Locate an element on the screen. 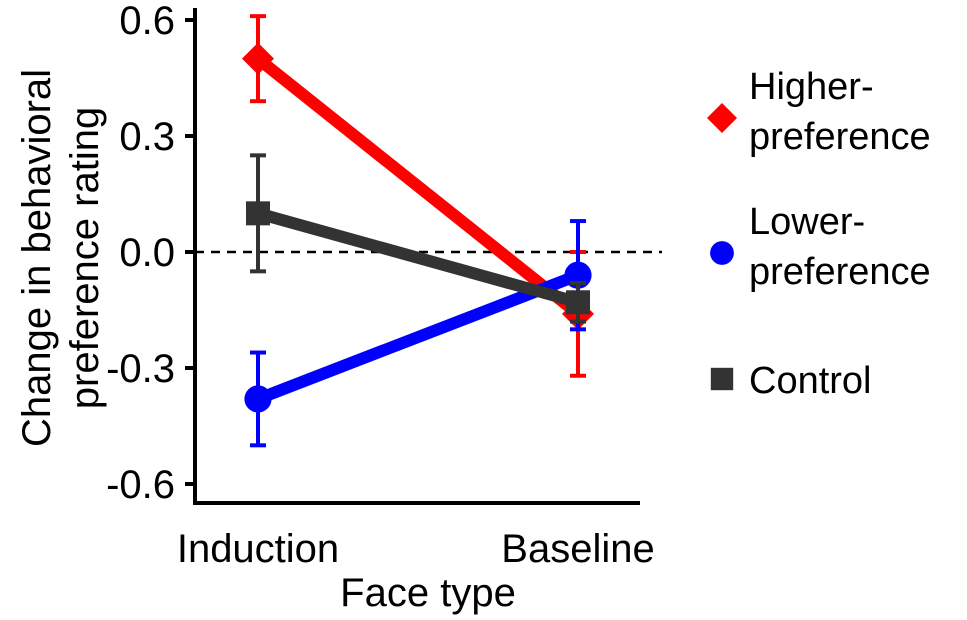 The image size is (967, 620). series-lower-preference is located at coordinates (418, 333).